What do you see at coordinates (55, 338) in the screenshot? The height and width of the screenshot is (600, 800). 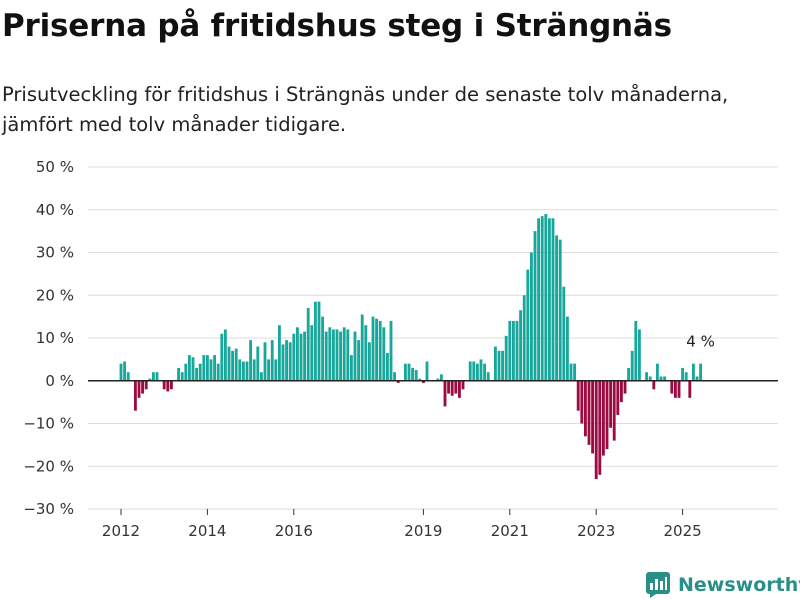 I see `y-tick-label: 10 %` at bounding box center [55, 338].